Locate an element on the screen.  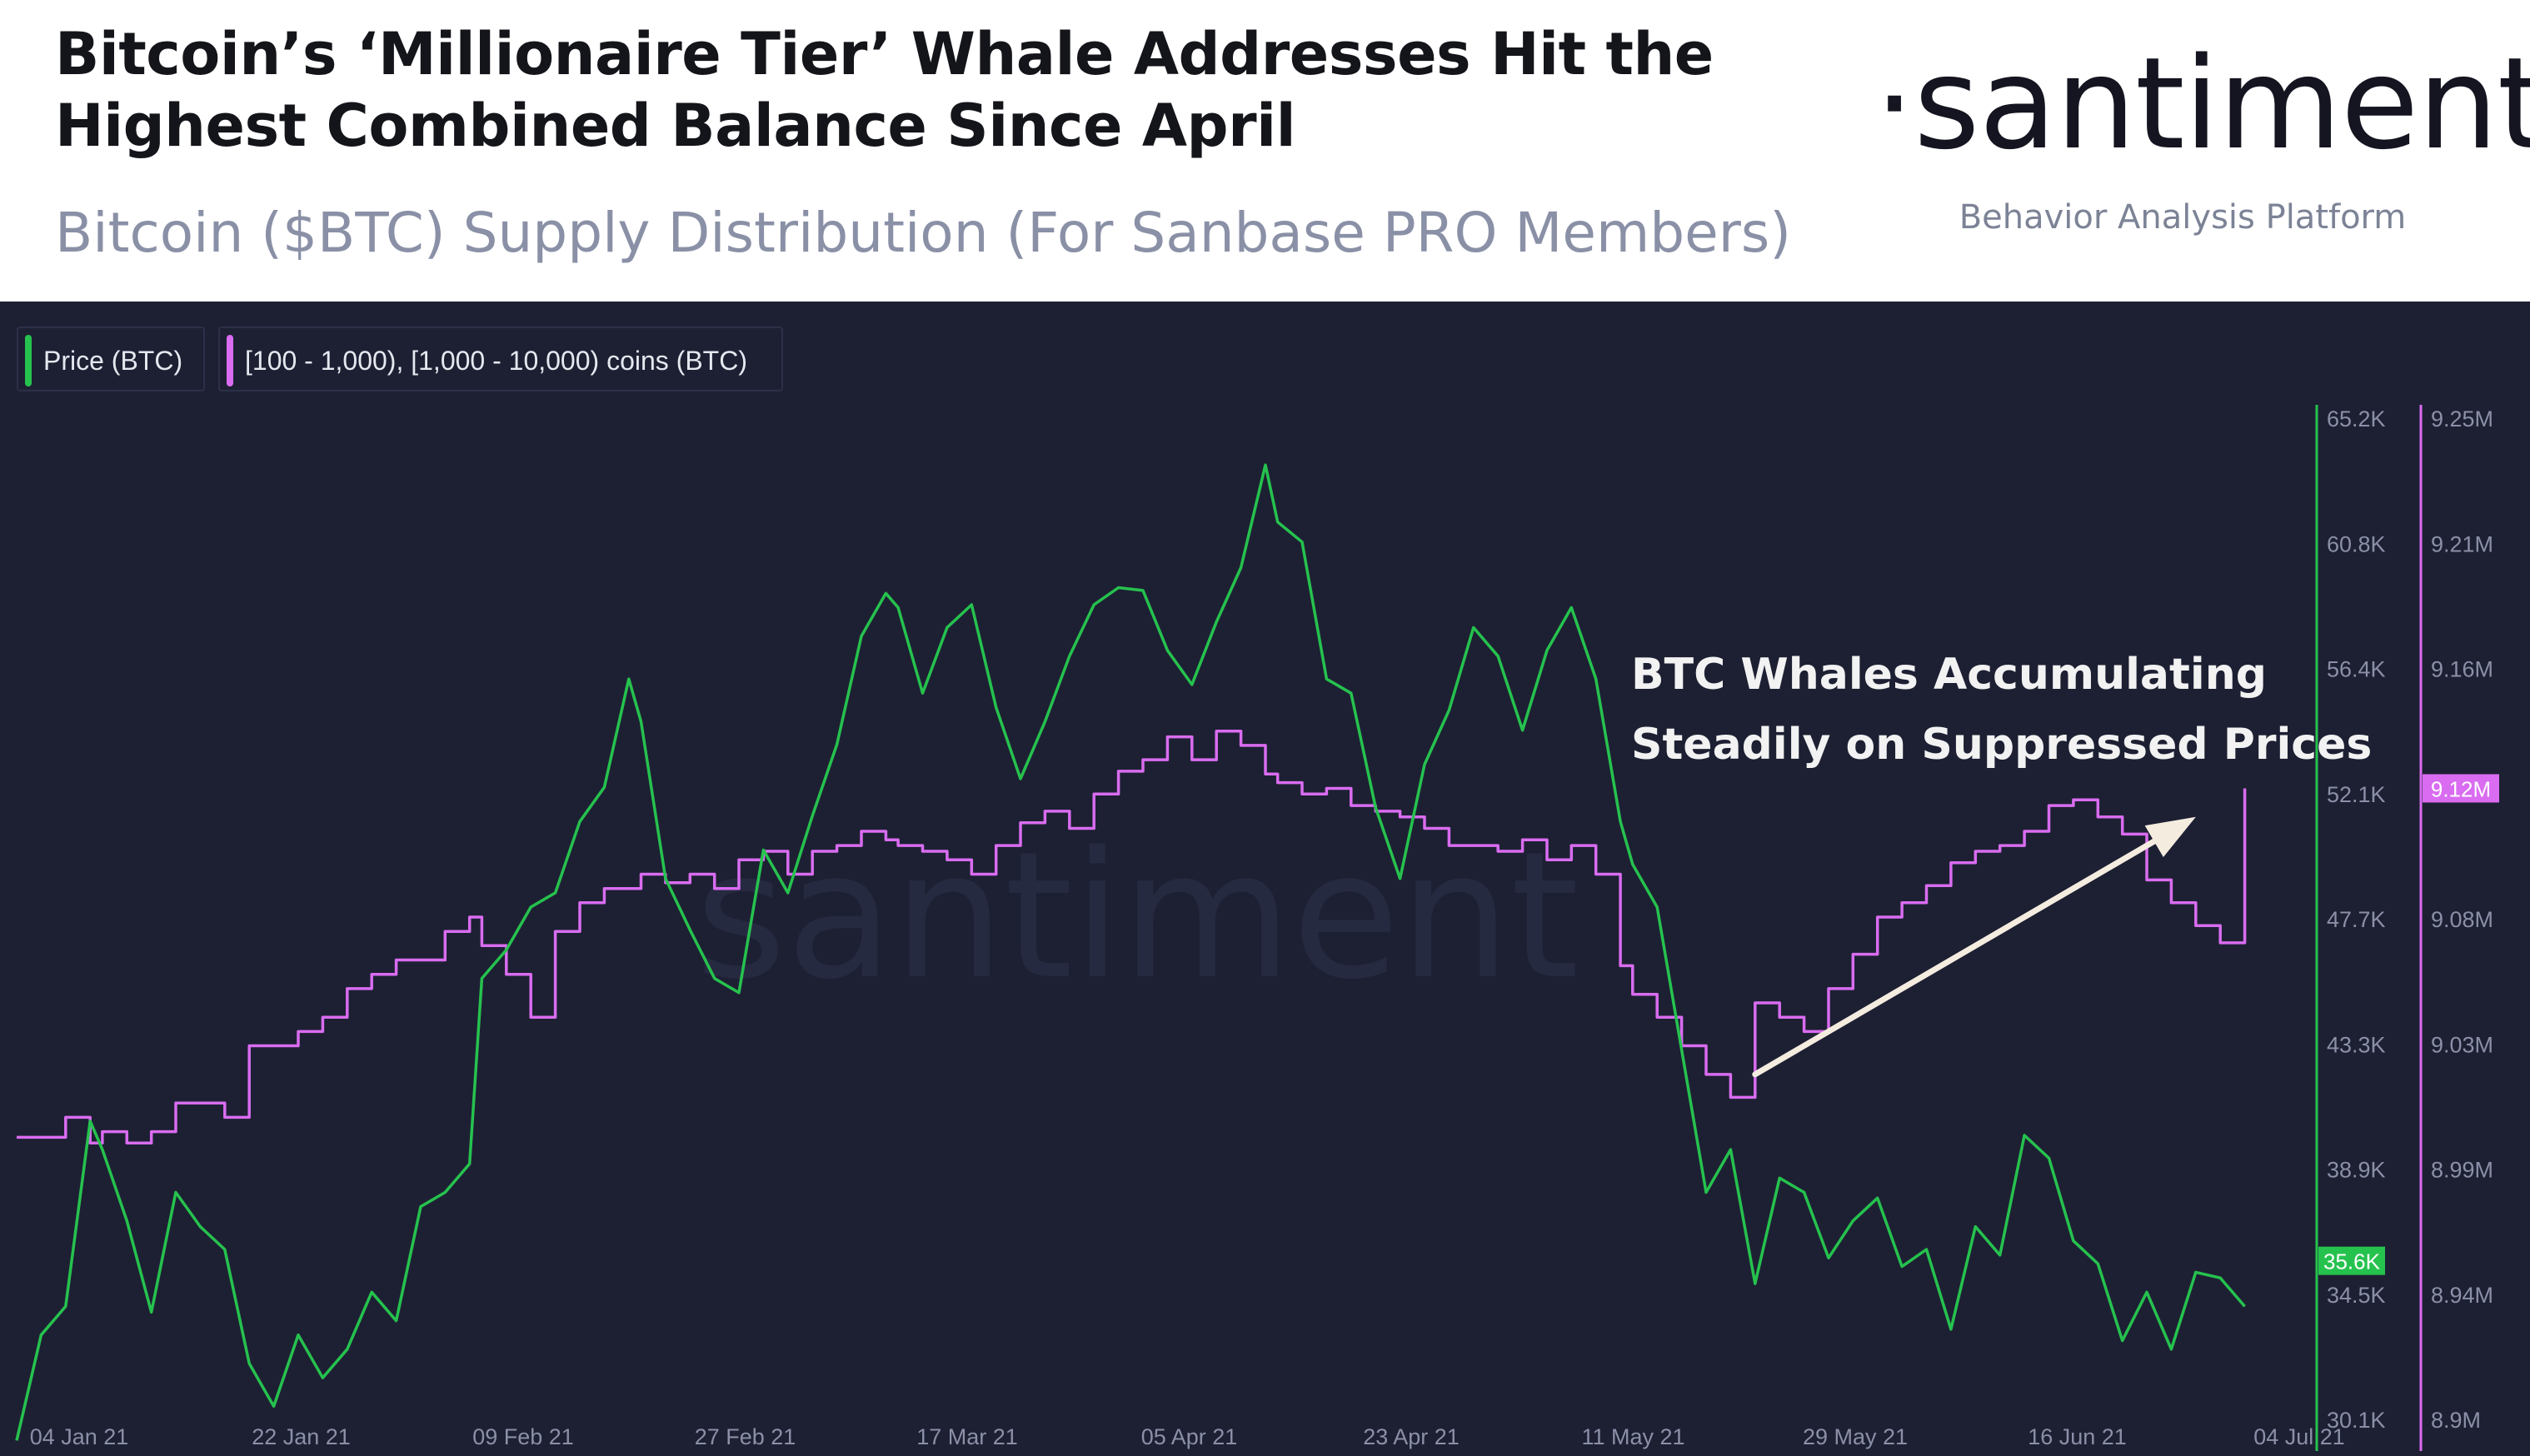
logo-tagline: Behavior Analysis Platform is located at coordinates (2183, 217).